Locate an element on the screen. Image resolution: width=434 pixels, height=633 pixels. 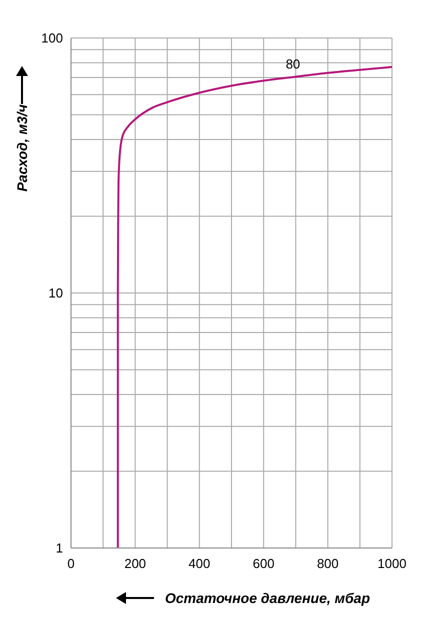
x-axis-title: Остаточное давление, мбар is located at coordinates (267, 598).